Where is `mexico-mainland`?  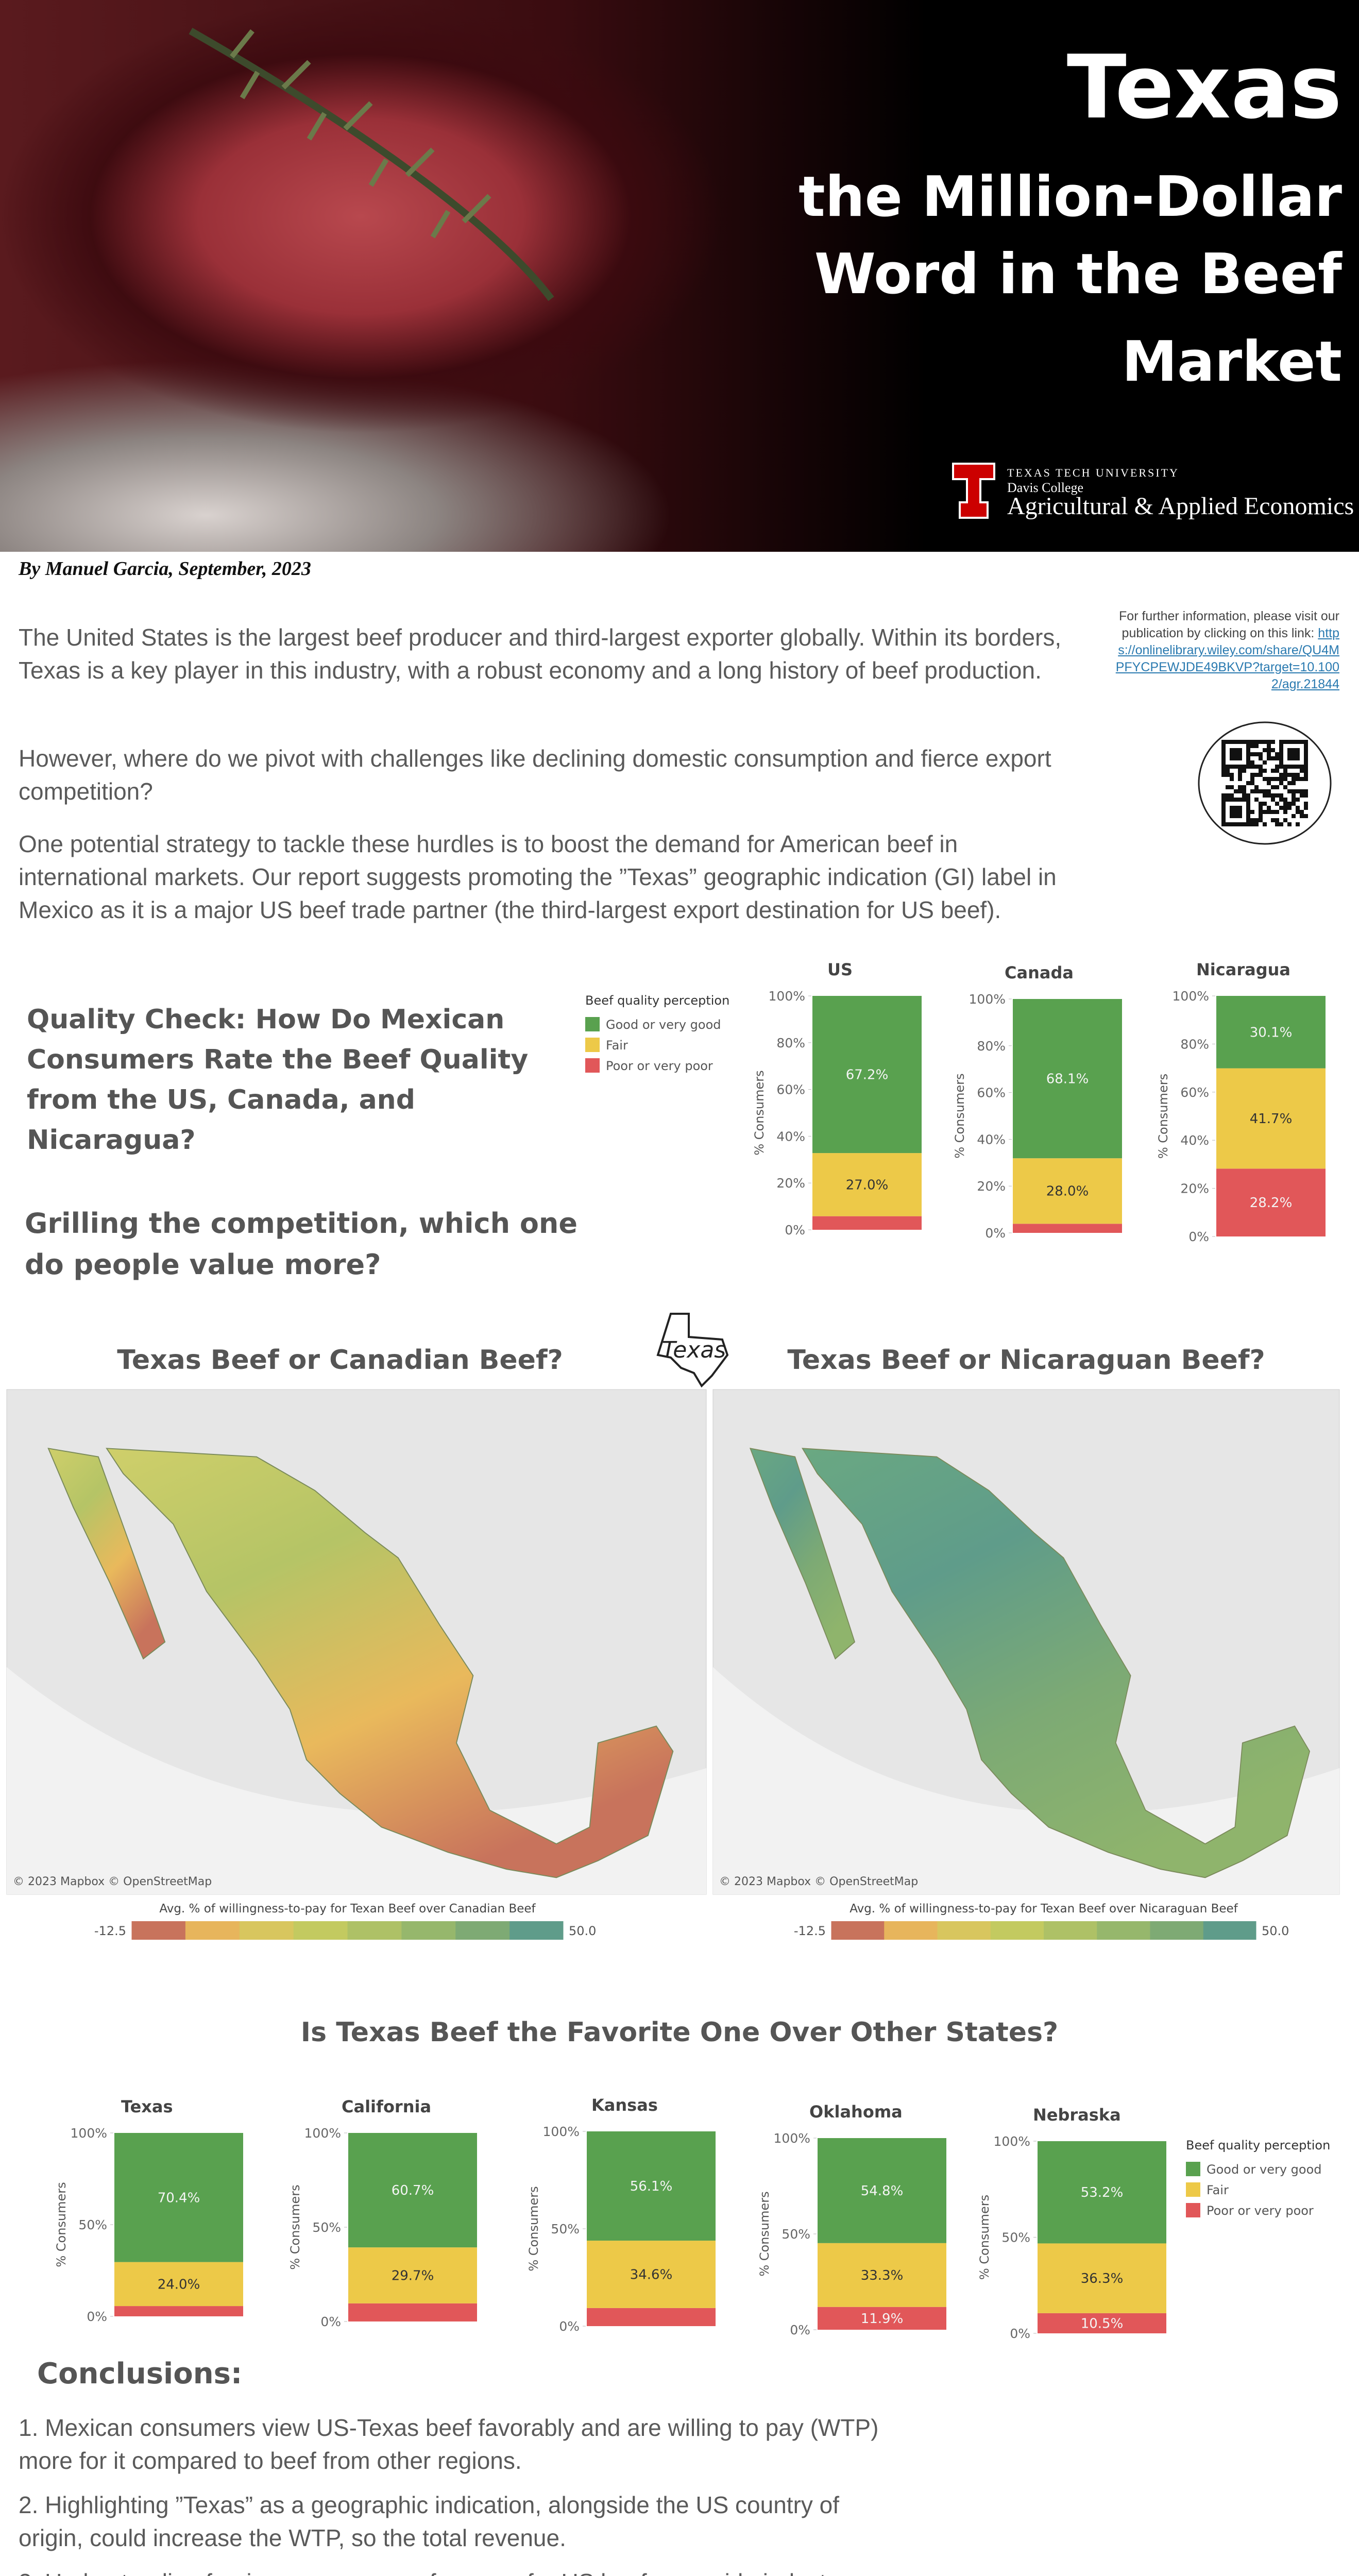 mexico-mainland is located at coordinates (1056, 1663).